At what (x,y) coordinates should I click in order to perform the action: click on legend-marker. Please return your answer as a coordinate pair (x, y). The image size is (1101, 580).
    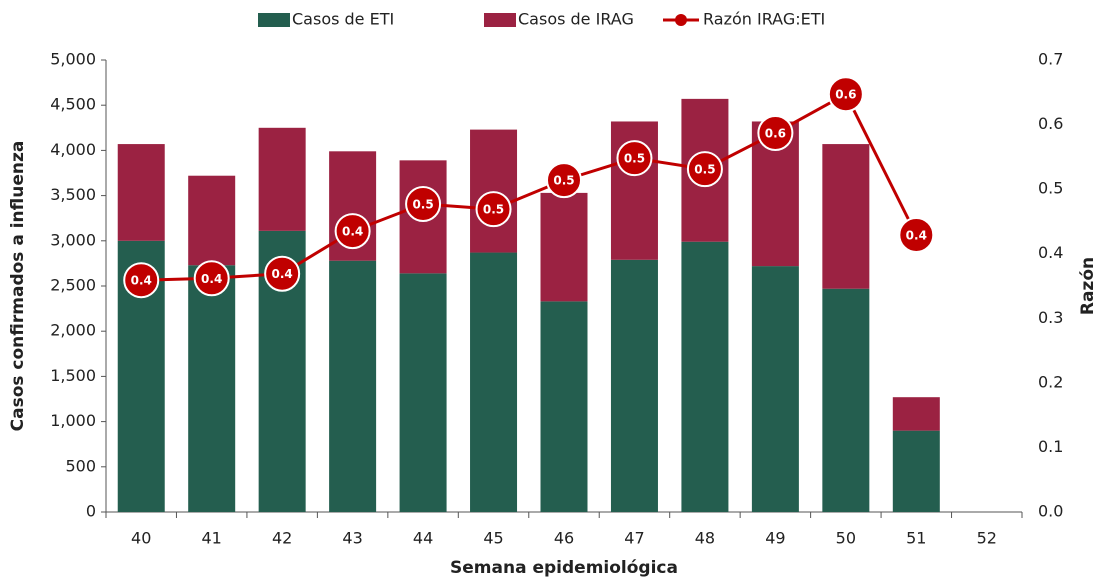
    Looking at the image, I should click on (681, 20).